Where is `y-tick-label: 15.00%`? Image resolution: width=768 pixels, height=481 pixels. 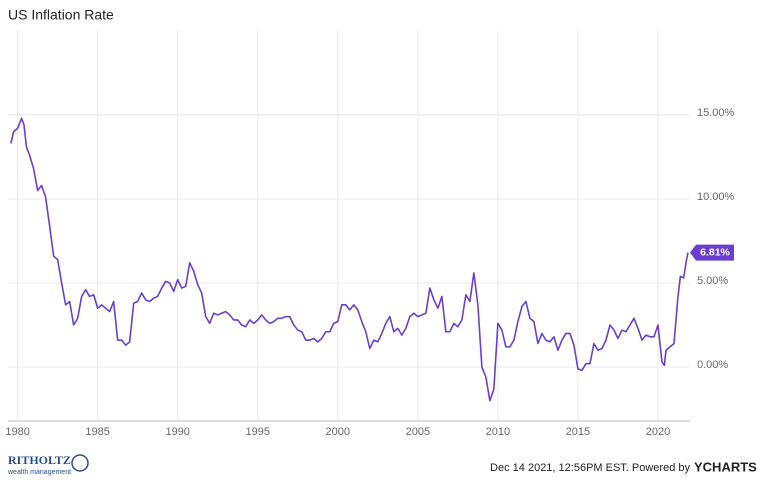 y-tick-label: 15.00% is located at coordinates (716, 113).